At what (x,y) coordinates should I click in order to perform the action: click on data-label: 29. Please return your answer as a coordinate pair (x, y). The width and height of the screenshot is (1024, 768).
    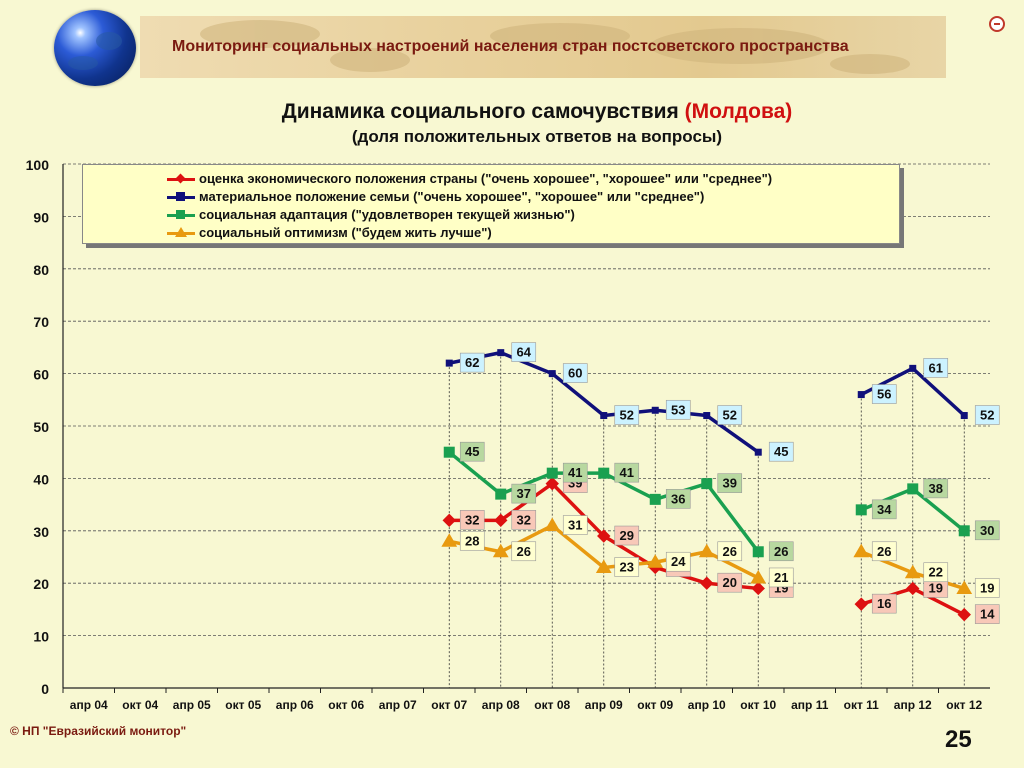
    Looking at the image, I should click on (627, 535).